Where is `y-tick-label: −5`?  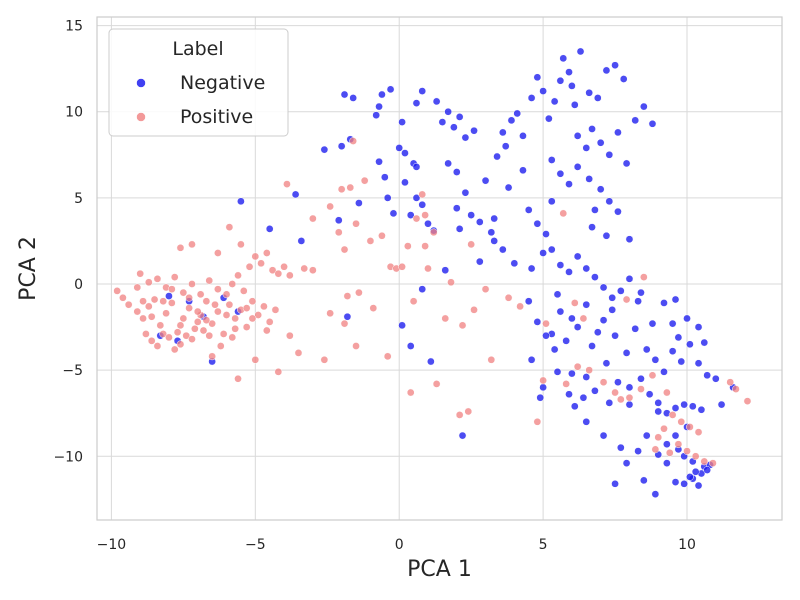
y-tick-label: −5 is located at coordinates (72, 371).